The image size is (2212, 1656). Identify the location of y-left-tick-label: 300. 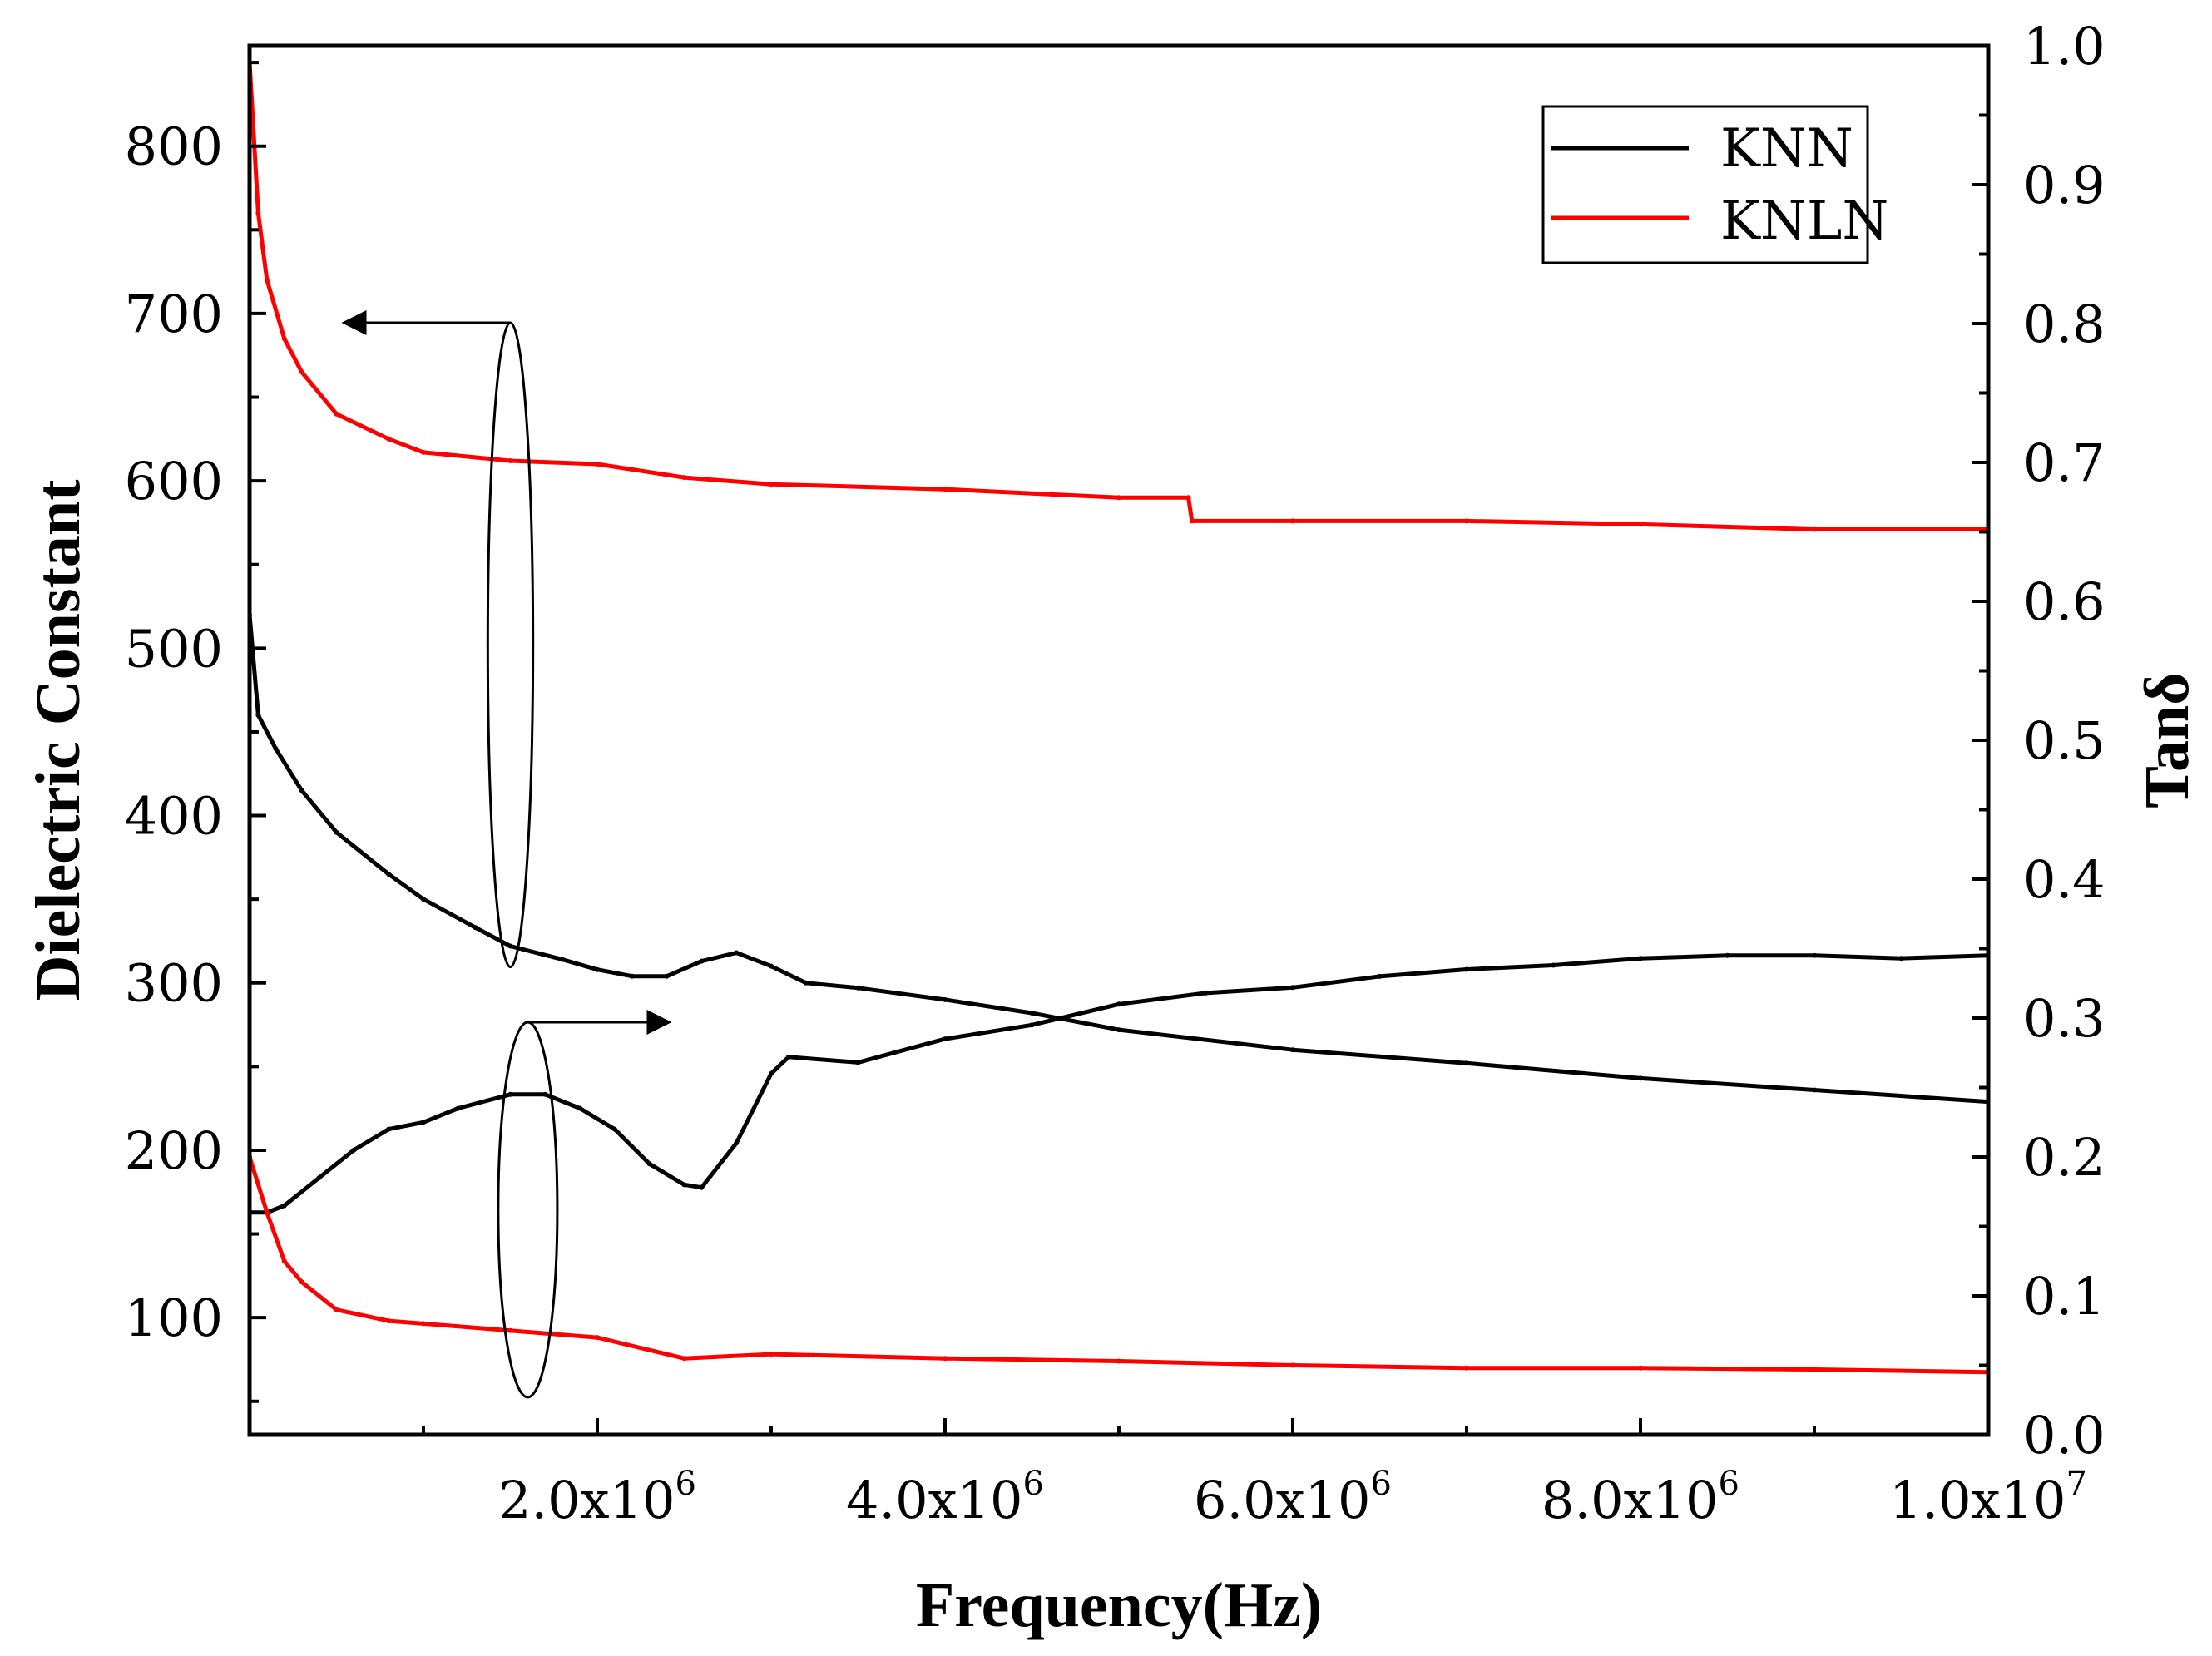
(174, 983).